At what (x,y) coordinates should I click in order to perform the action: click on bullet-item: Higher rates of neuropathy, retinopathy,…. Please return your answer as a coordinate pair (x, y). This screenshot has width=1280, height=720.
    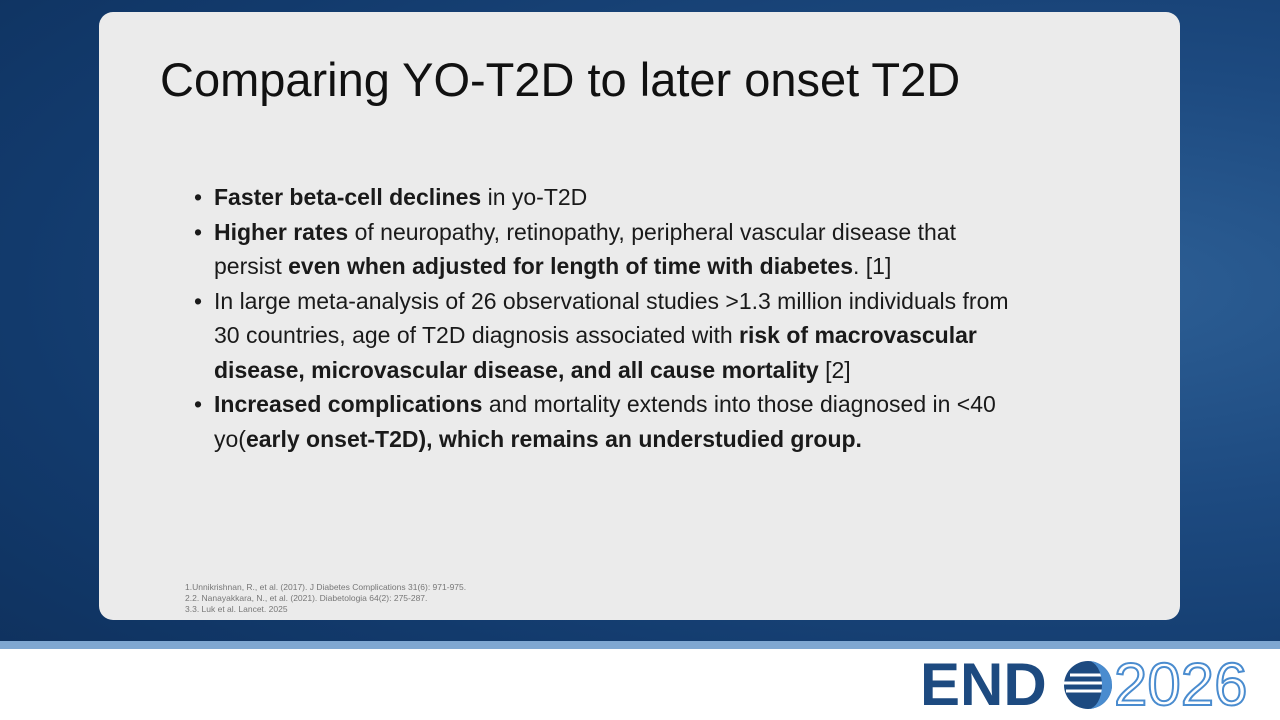
    Looking at the image, I should click on (609, 249).